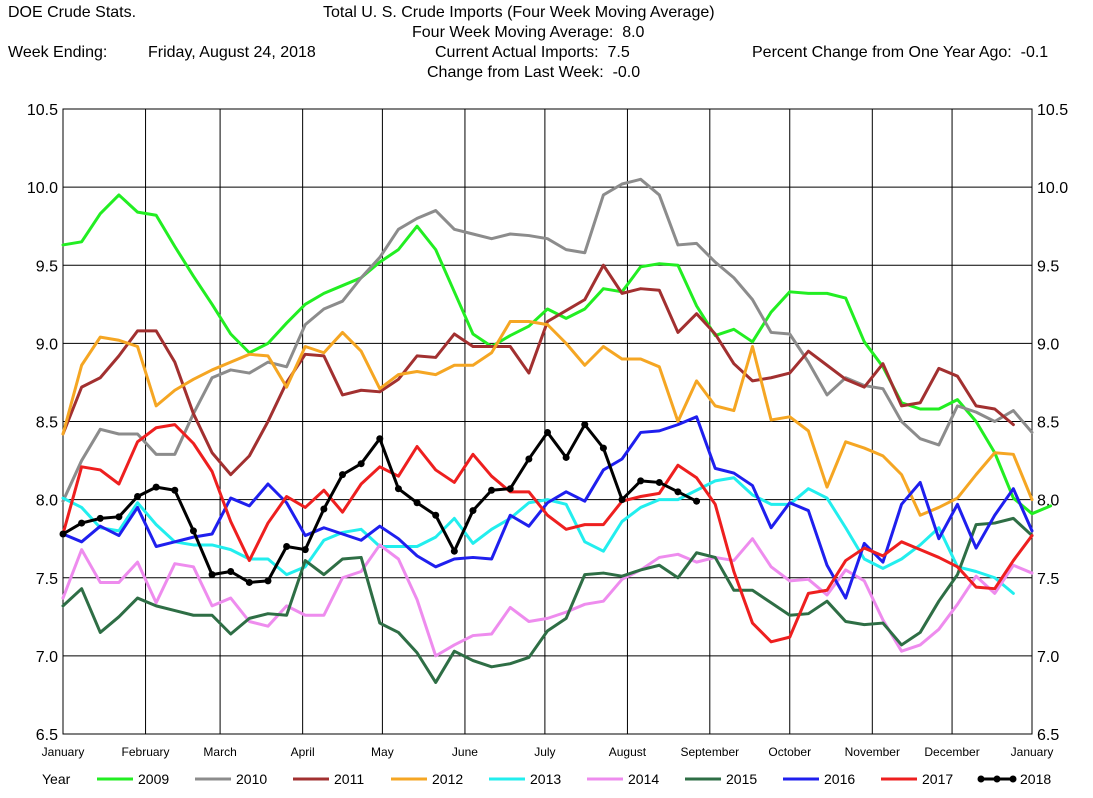 The height and width of the screenshot is (798, 1093). I want to click on y-tick-label-right: 7.5, so click(1048, 579).